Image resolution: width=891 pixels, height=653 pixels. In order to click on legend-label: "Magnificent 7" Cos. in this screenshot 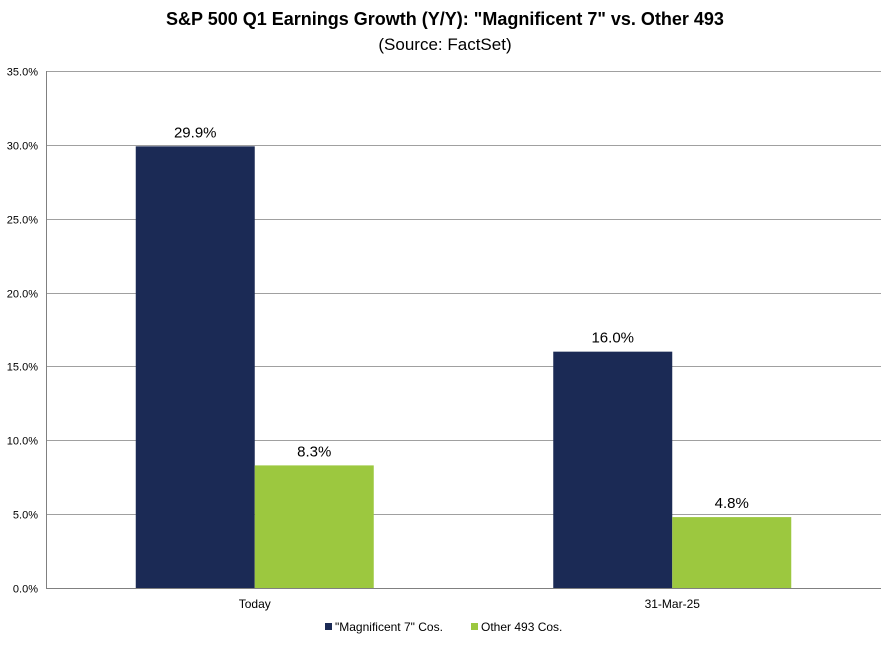, I will do `click(389, 627)`.